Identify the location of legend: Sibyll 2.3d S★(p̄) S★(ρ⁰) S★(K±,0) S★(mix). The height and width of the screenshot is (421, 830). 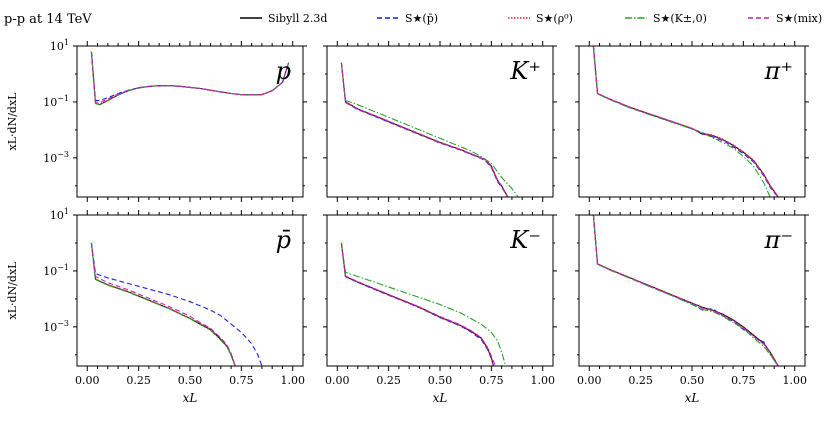
(531, 18).